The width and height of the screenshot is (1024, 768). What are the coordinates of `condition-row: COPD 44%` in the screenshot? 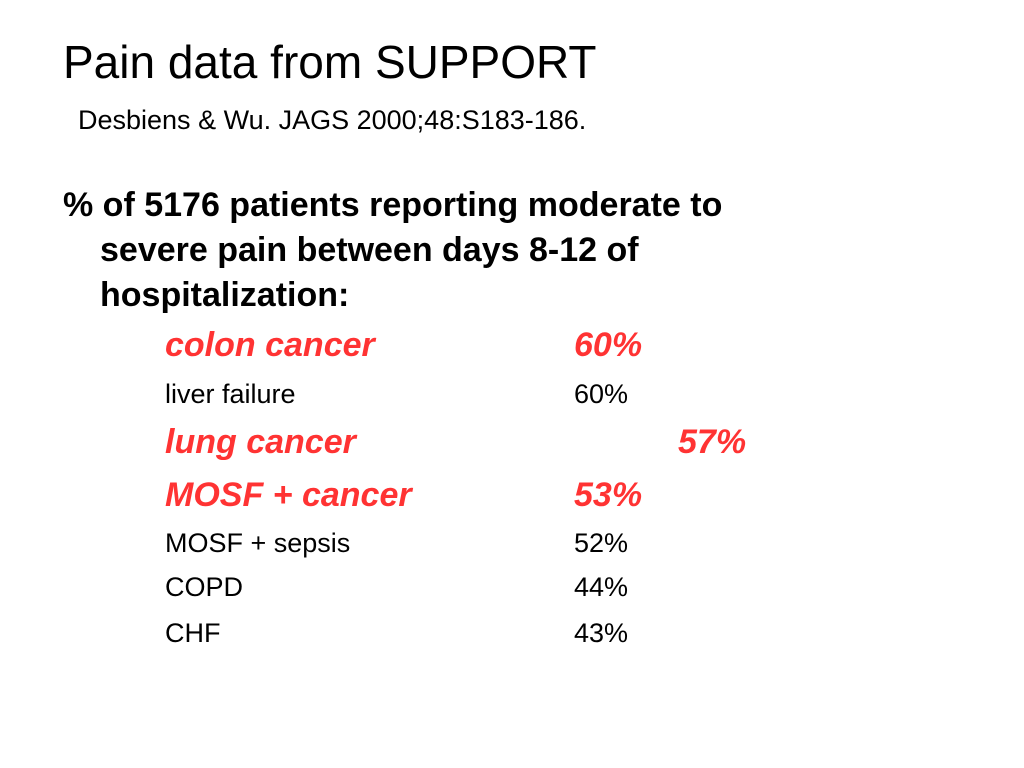 It's located at (512, 594).